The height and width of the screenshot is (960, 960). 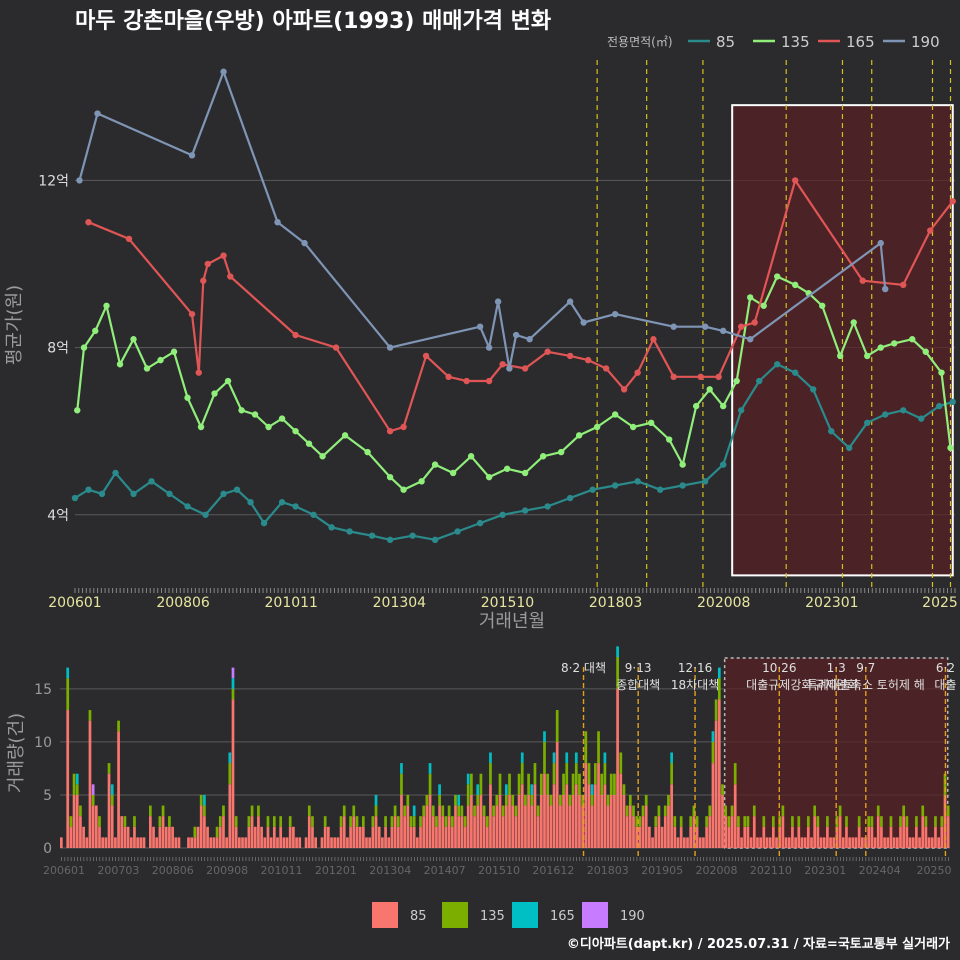 What do you see at coordinates (47, 796) in the screenshot?
I see `volume-y-tick-label: 5` at bounding box center [47, 796].